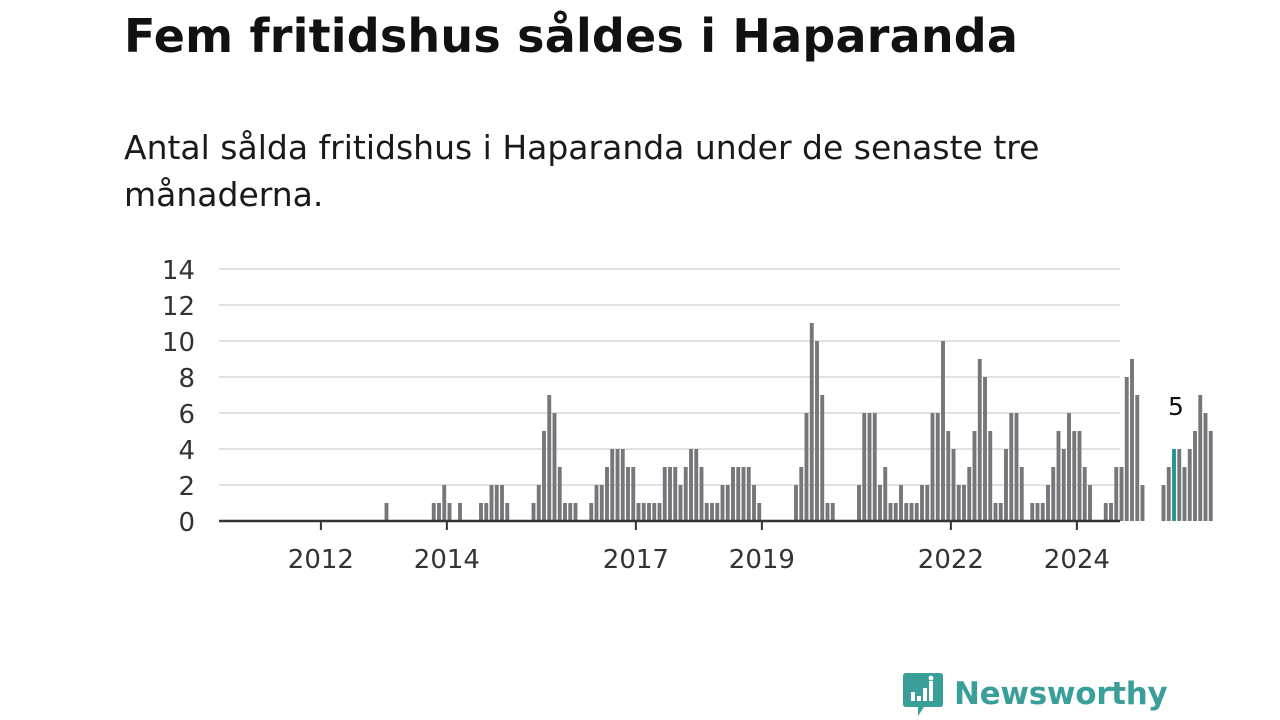  What do you see at coordinates (951, 560) in the screenshot?
I see `x-tick-label: 2022` at bounding box center [951, 560].